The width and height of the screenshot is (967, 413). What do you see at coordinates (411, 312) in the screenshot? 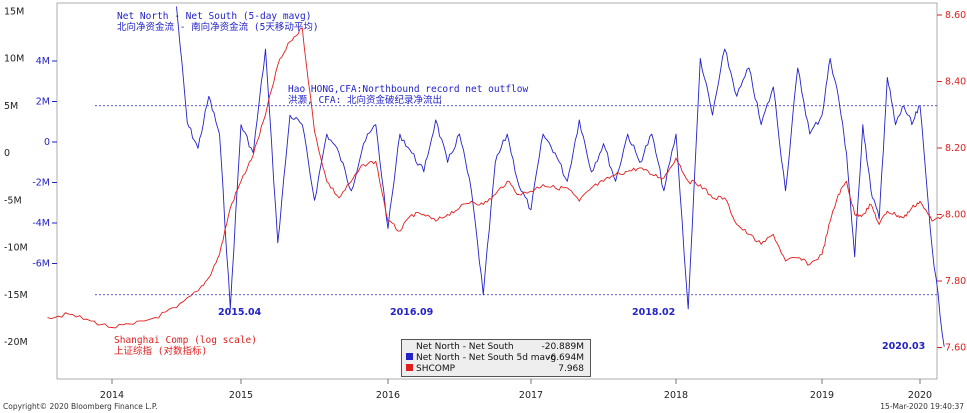
I see `date-label-2016-09: 2016.09` at bounding box center [411, 312].